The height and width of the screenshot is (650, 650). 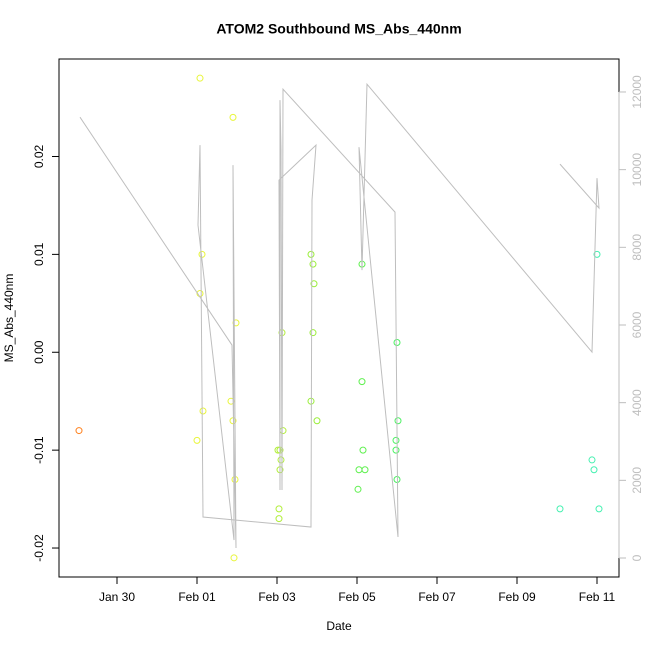 I want to click on chart-title: ATOM2 Southbound MS_Abs_440nm, so click(x=338, y=29).